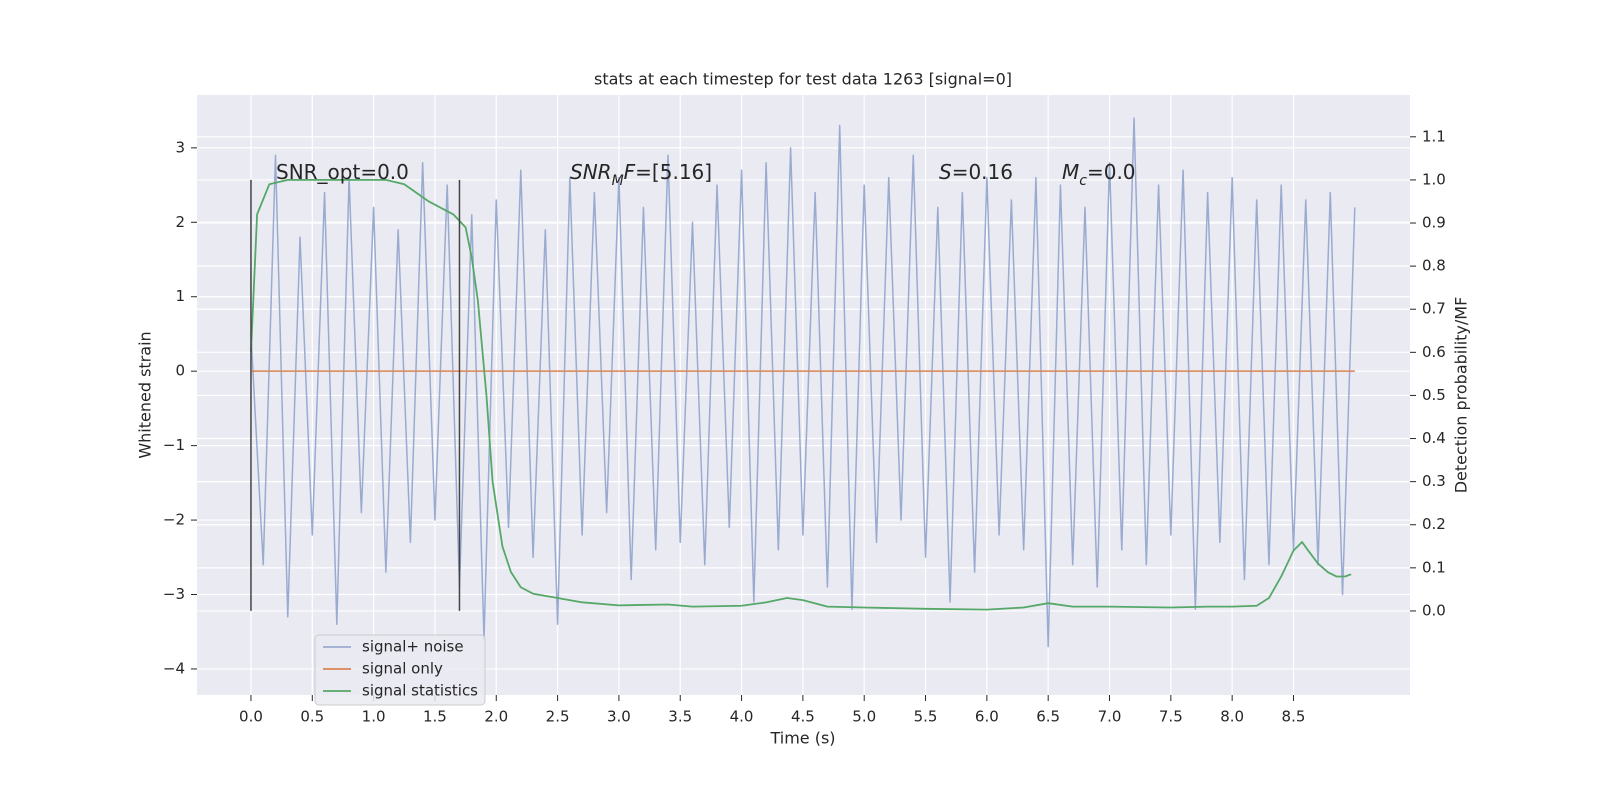 The width and height of the screenshot is (1600, 800). What do you see at coordinates (1461, 395) in the screenshot?
I see `y2-axis-label: Detection probability/MF` at bounding box center [1461, 395].